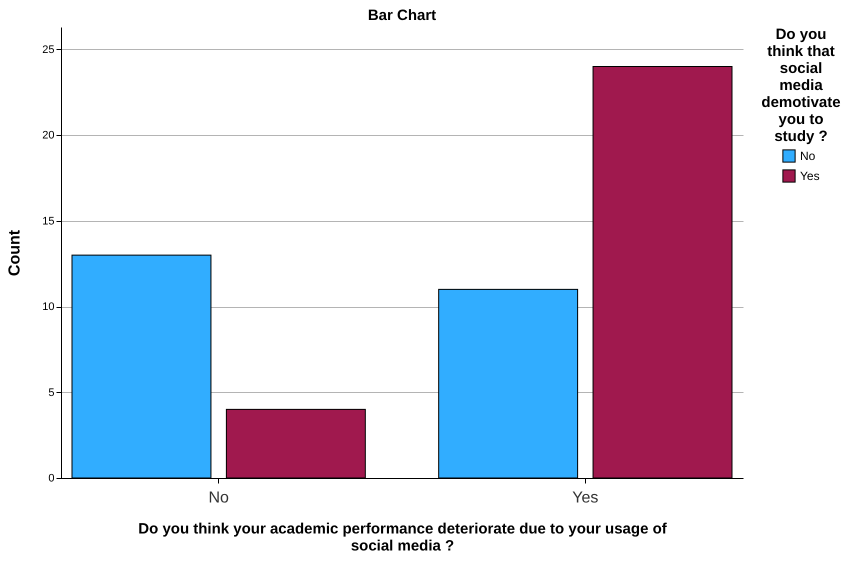  I want to click on y-tick-label: 25, so click(48, 50).